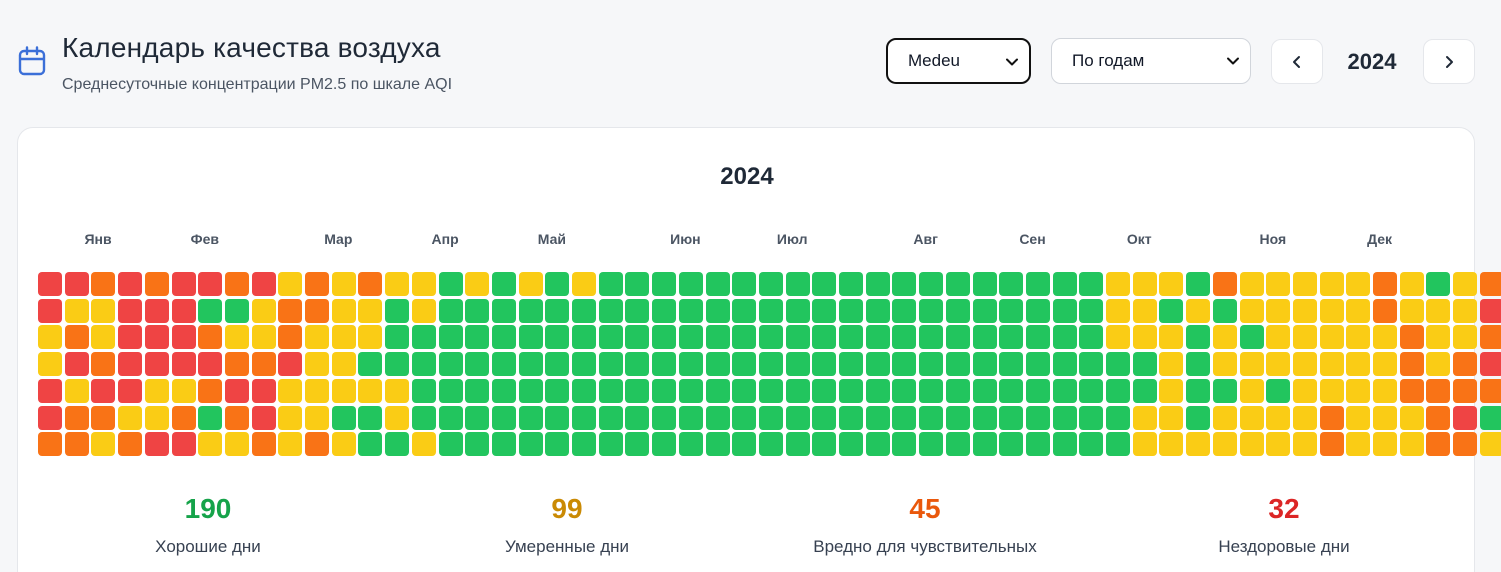 The width and height of the screenshot is (1501, 572). Describe the element at coordinates (1151, 61) in the screenshot. I see `period-select: По годам` at that location.